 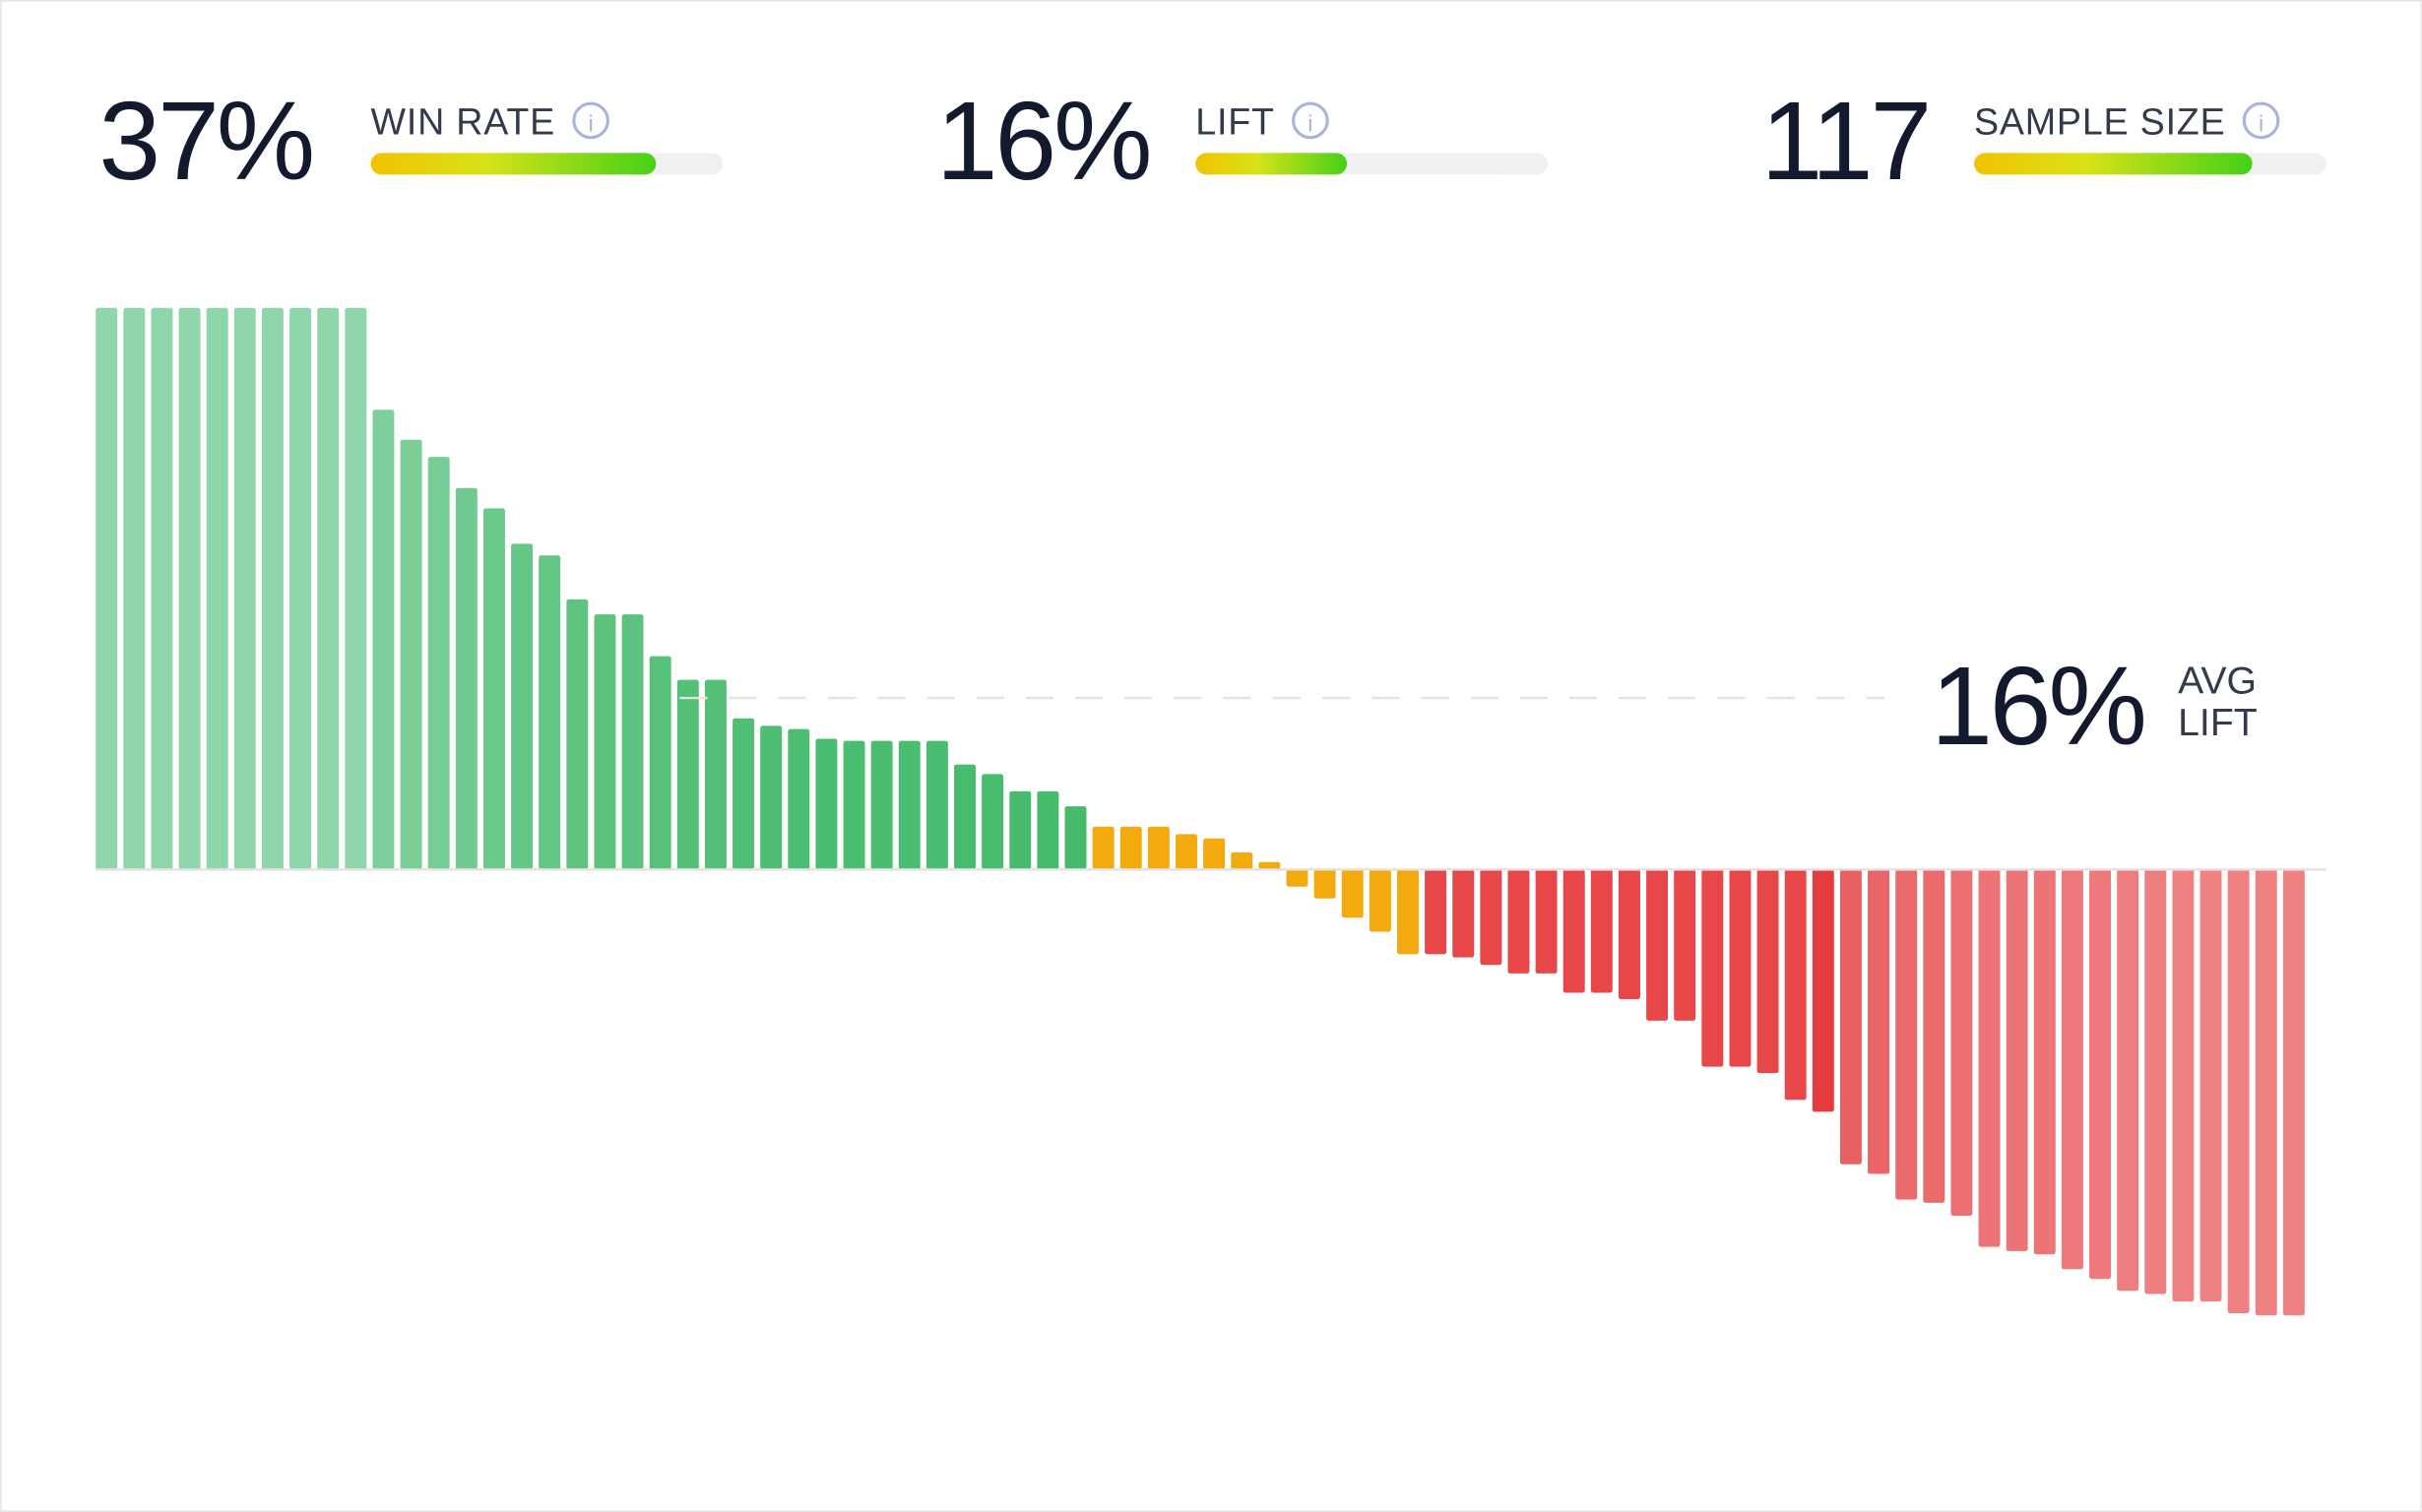 I want to click on average-value: 16%, so click(x=2037, y=706).